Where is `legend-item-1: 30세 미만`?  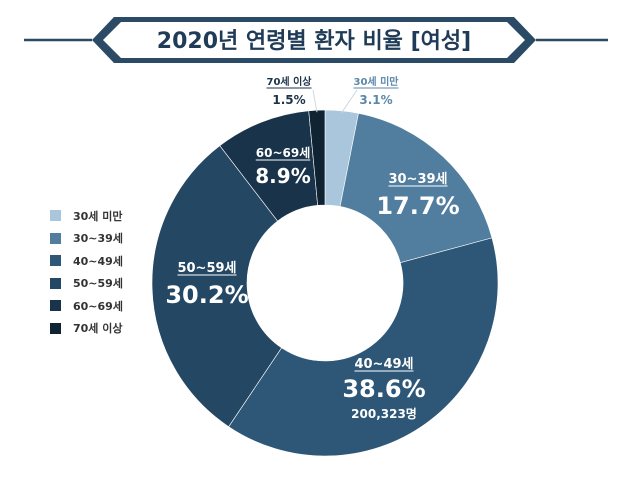
legend-item-1: 30세 미만 is located at coordinates (86, 215).